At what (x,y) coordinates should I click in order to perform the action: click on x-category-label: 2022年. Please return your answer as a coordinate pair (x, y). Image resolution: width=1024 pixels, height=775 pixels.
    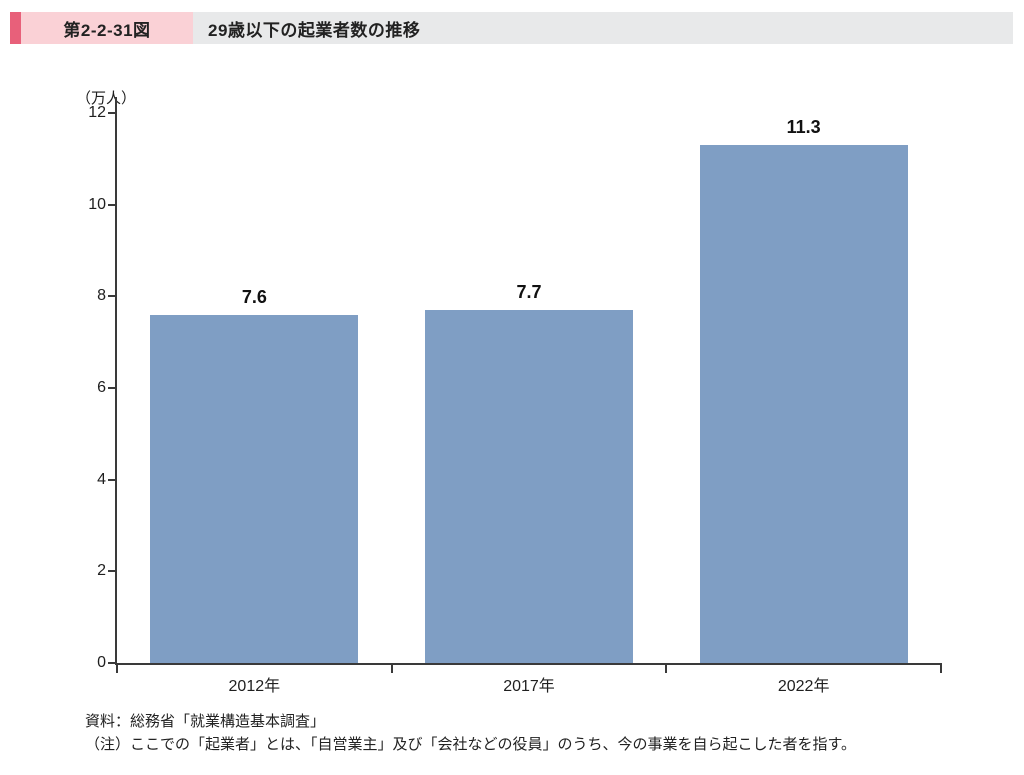
    Looking at the image, I should click on (803, 686).